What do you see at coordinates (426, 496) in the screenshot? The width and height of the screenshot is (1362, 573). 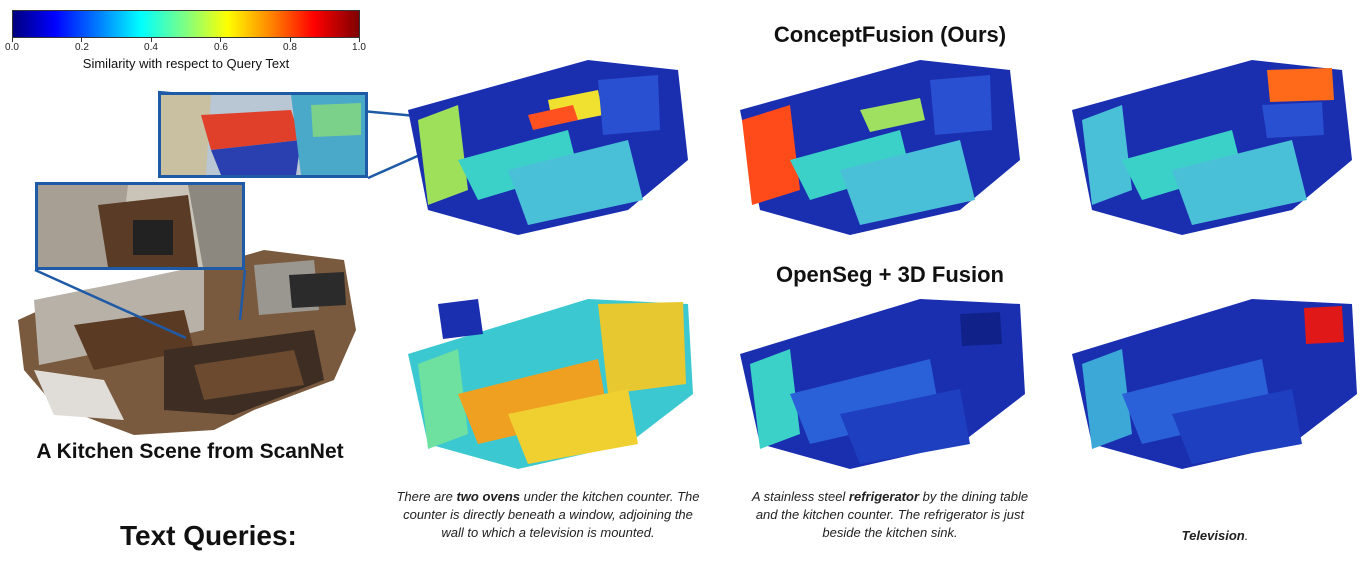 I see `query-text: There are` at bounding box center [426, 496].